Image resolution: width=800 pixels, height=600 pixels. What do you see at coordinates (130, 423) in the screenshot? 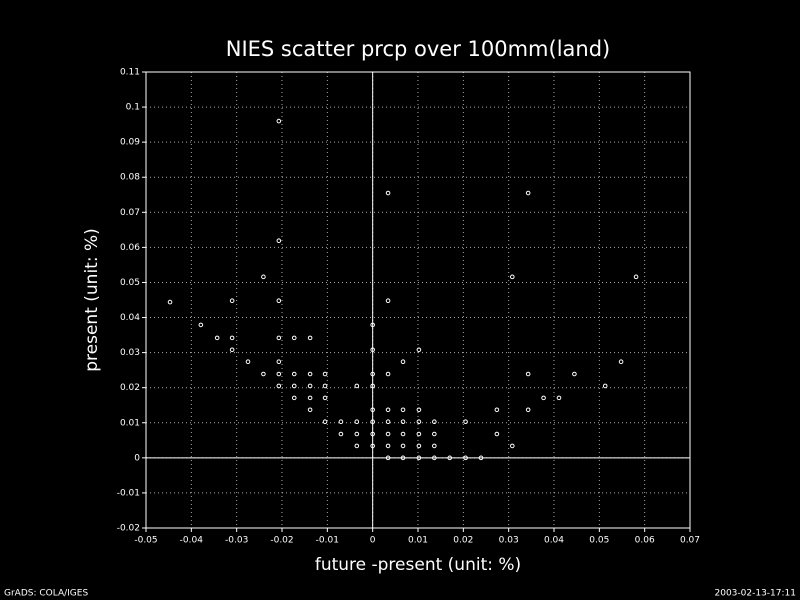
I see `y-tick-label: 0.01` at bounding box center [130, 423].